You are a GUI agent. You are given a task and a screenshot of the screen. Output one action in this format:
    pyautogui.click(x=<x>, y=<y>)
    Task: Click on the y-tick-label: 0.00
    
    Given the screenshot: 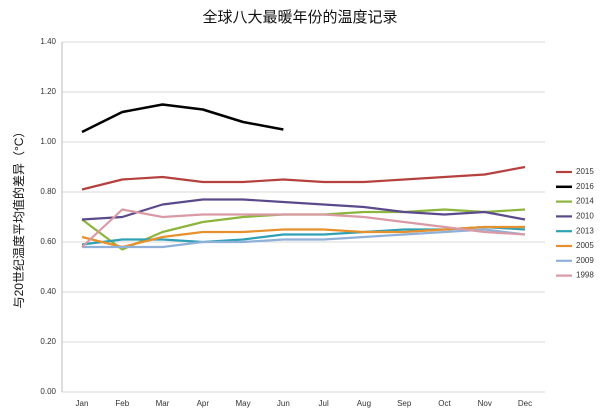 What is the action you would take?
    pyautogui.click(x=48, y=391)
    